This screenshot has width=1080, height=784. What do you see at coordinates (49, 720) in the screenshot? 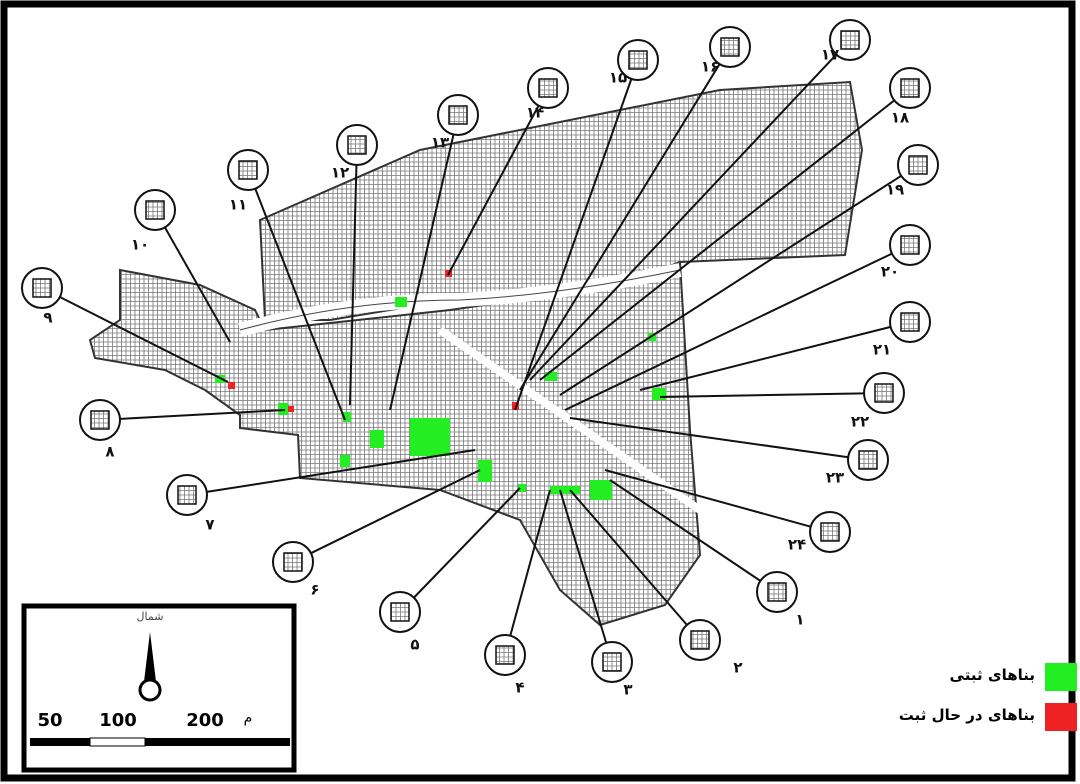
I see `scale-label: 50` at bounding box center [49, 720].